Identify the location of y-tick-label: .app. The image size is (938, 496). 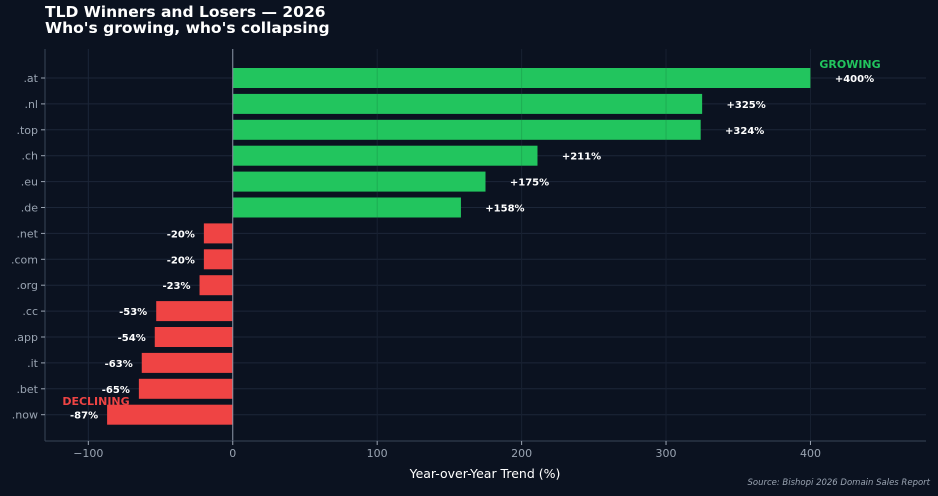
(26, 337).